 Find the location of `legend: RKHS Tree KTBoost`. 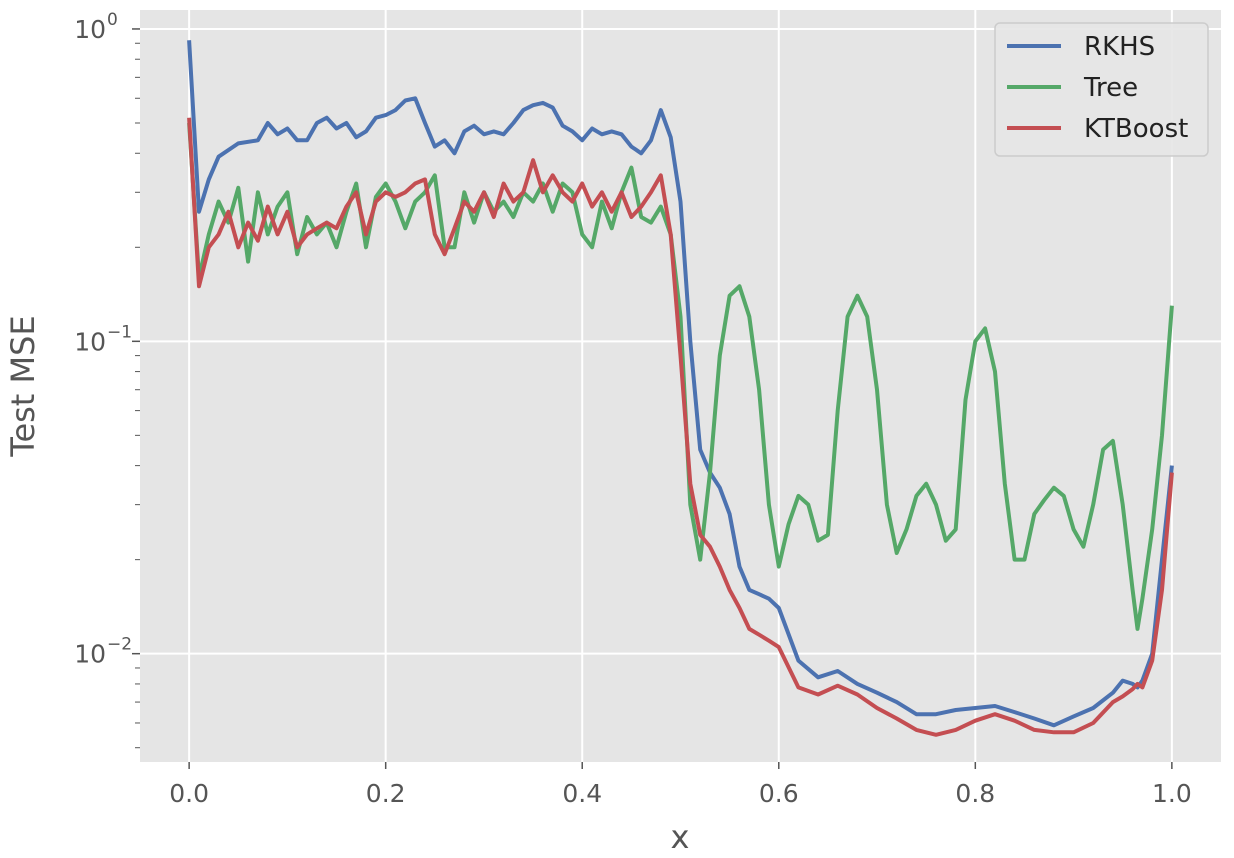

legend: RKHS Tree KTBoost is located at coordinates (1101, 89).